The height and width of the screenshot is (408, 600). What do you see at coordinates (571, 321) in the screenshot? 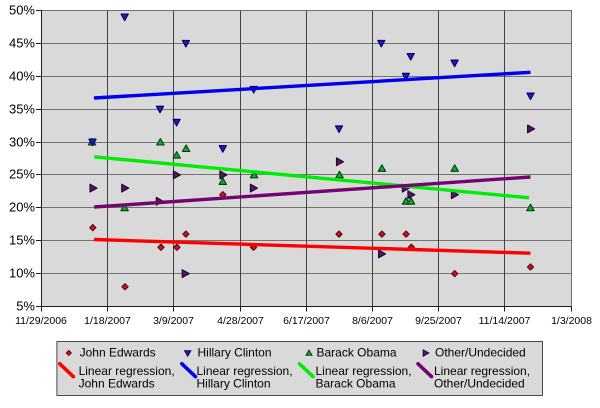
I see `svg-text: 1/3/2008` at bounding box center [571, 321].